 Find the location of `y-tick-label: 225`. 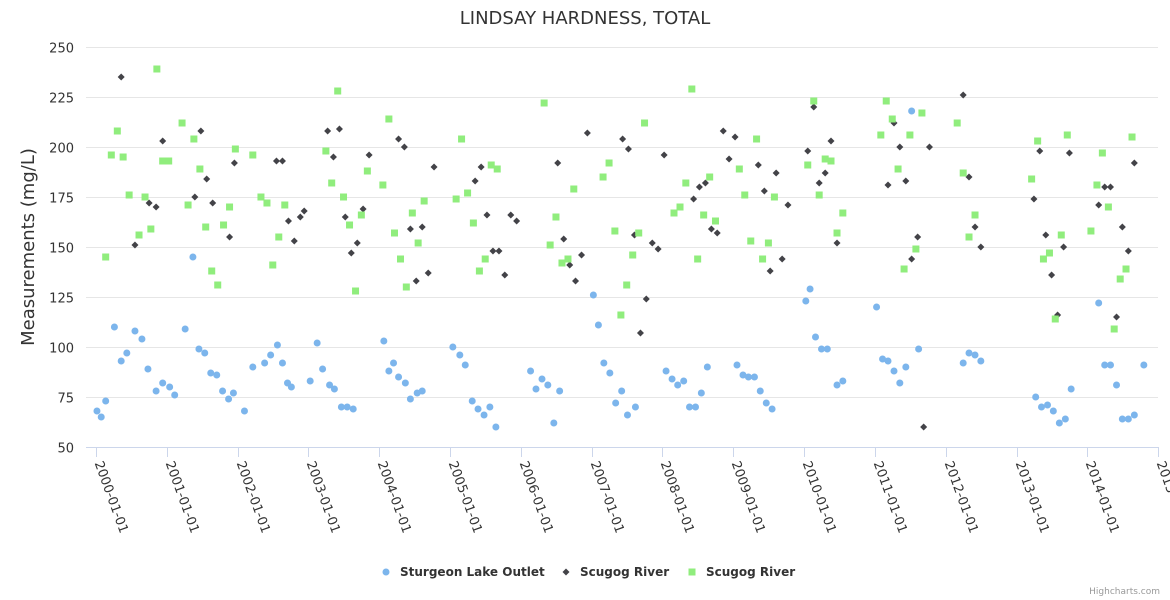

y-tick-label: 225 is located at coordinates (61, 99).